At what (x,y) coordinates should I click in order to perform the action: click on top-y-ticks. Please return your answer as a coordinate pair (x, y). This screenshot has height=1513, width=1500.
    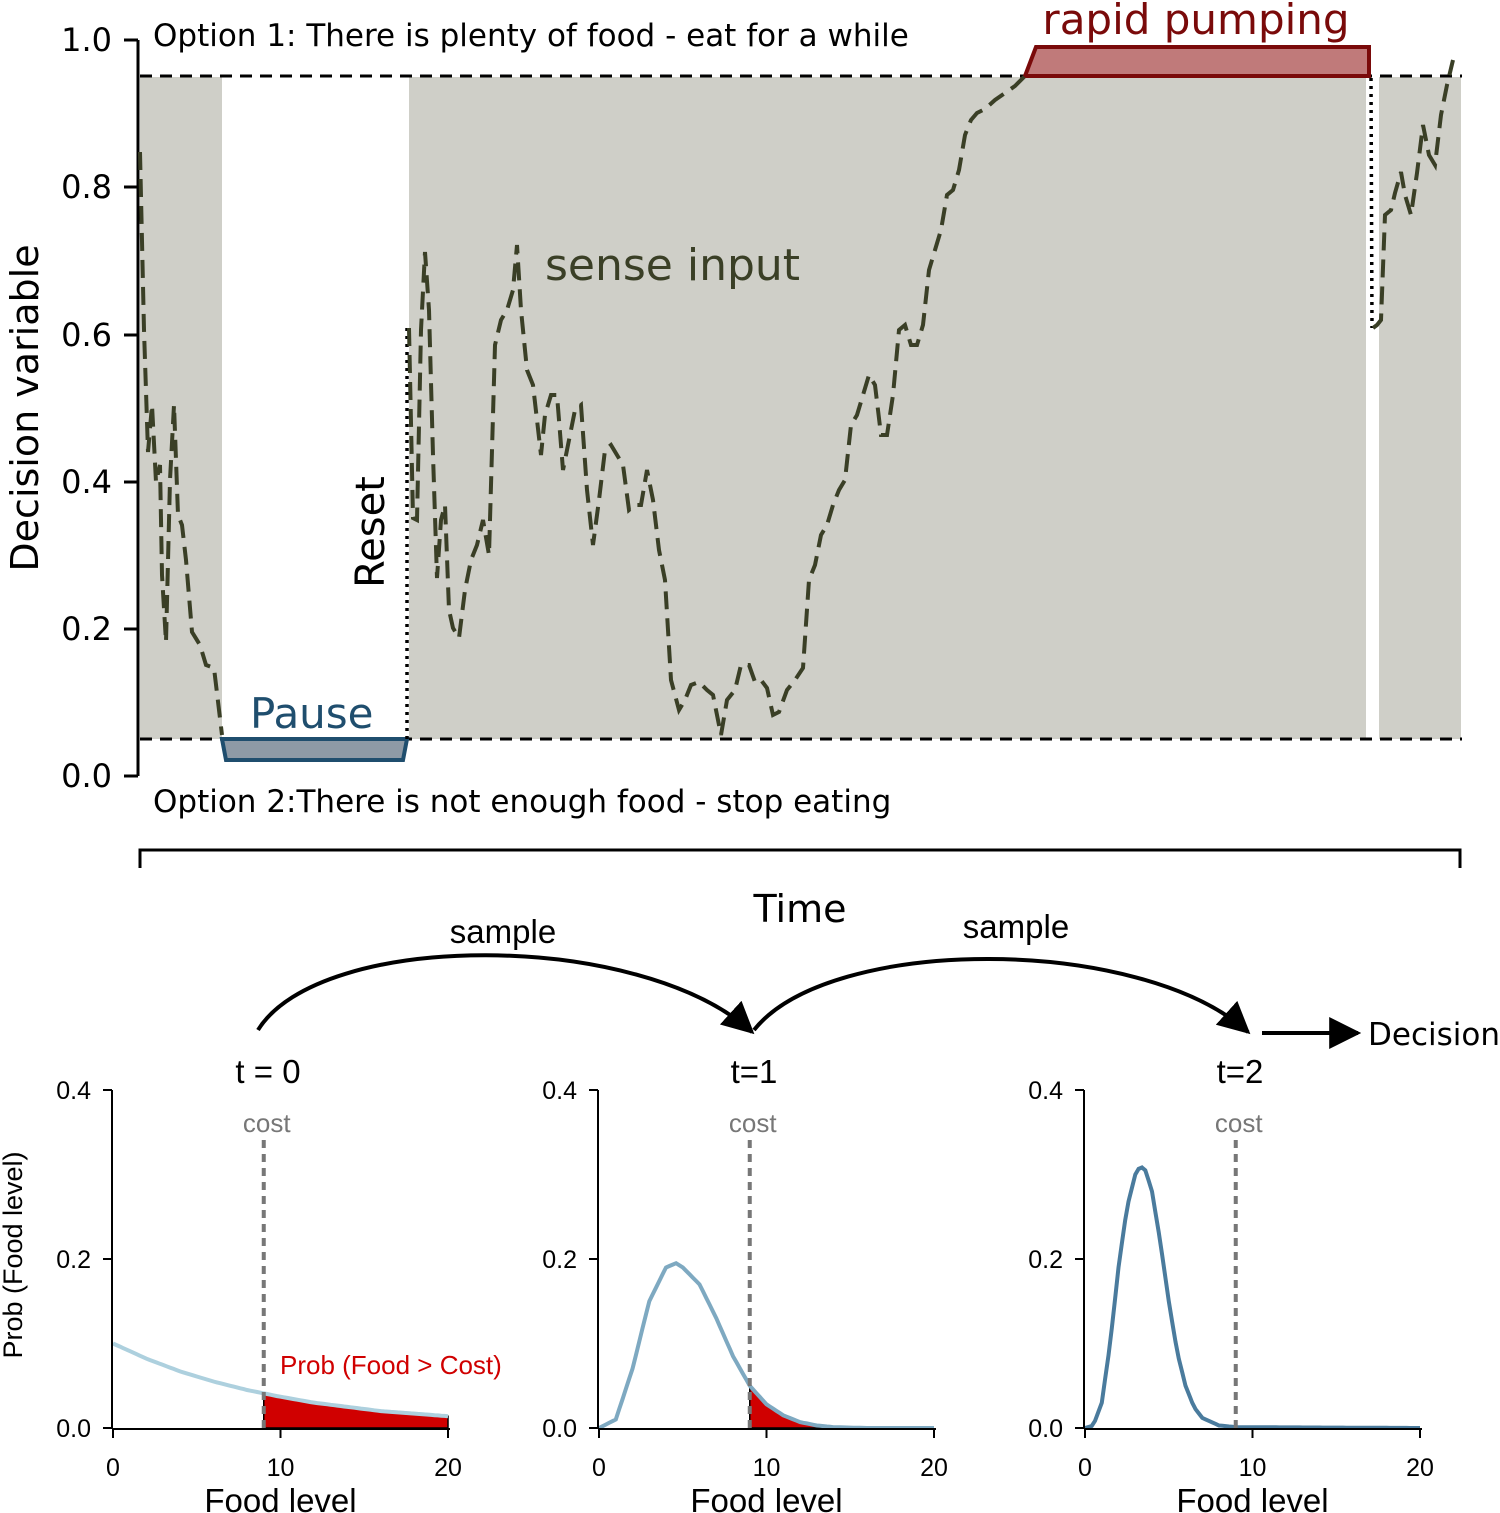
    Looking at the image, I should click on (131, 408).